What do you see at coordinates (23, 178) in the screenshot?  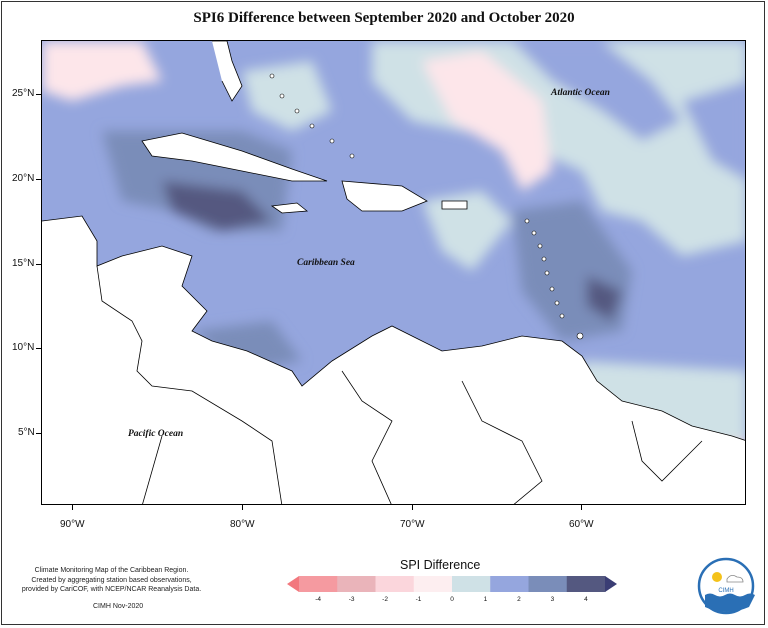 I see `lat-label-20n: 20°N` at bounding box center [23, 178].